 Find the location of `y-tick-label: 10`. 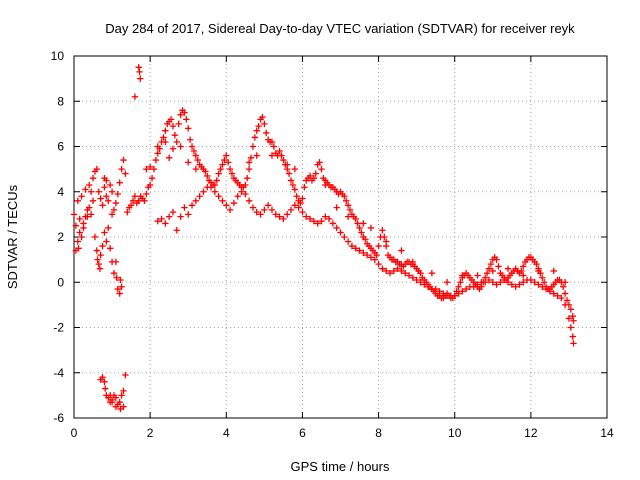

y-tick-label: 10 is located at coordinates (58, 56).